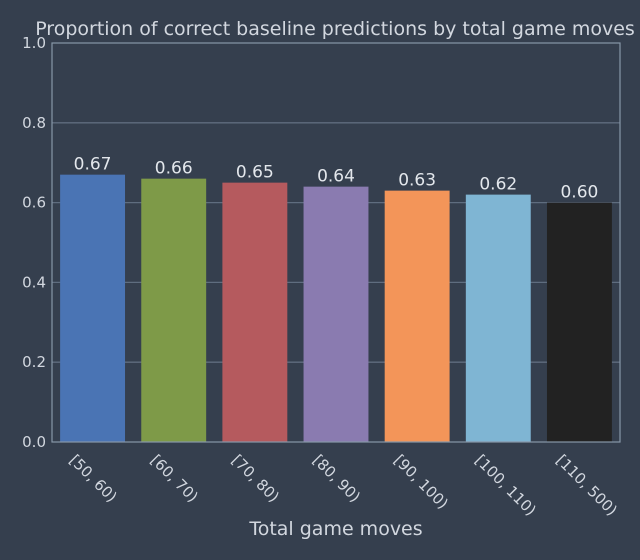  Describe the element at coordinates (93, 478) in the screenshot. I see `x-tick-label: [50, 60)` at that location.